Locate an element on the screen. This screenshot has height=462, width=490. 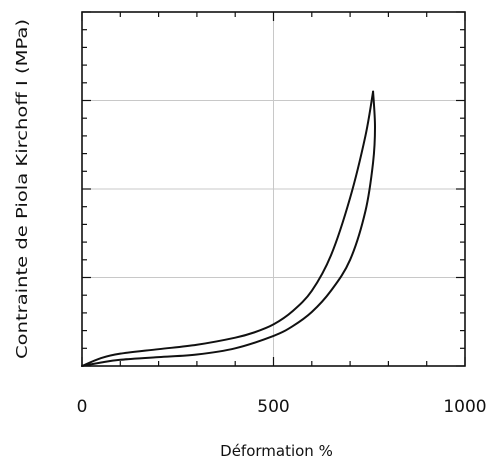
y-axis-label: Contrainte de Piola Kirchoff I (MPa) is located at coordinates (22, 189).